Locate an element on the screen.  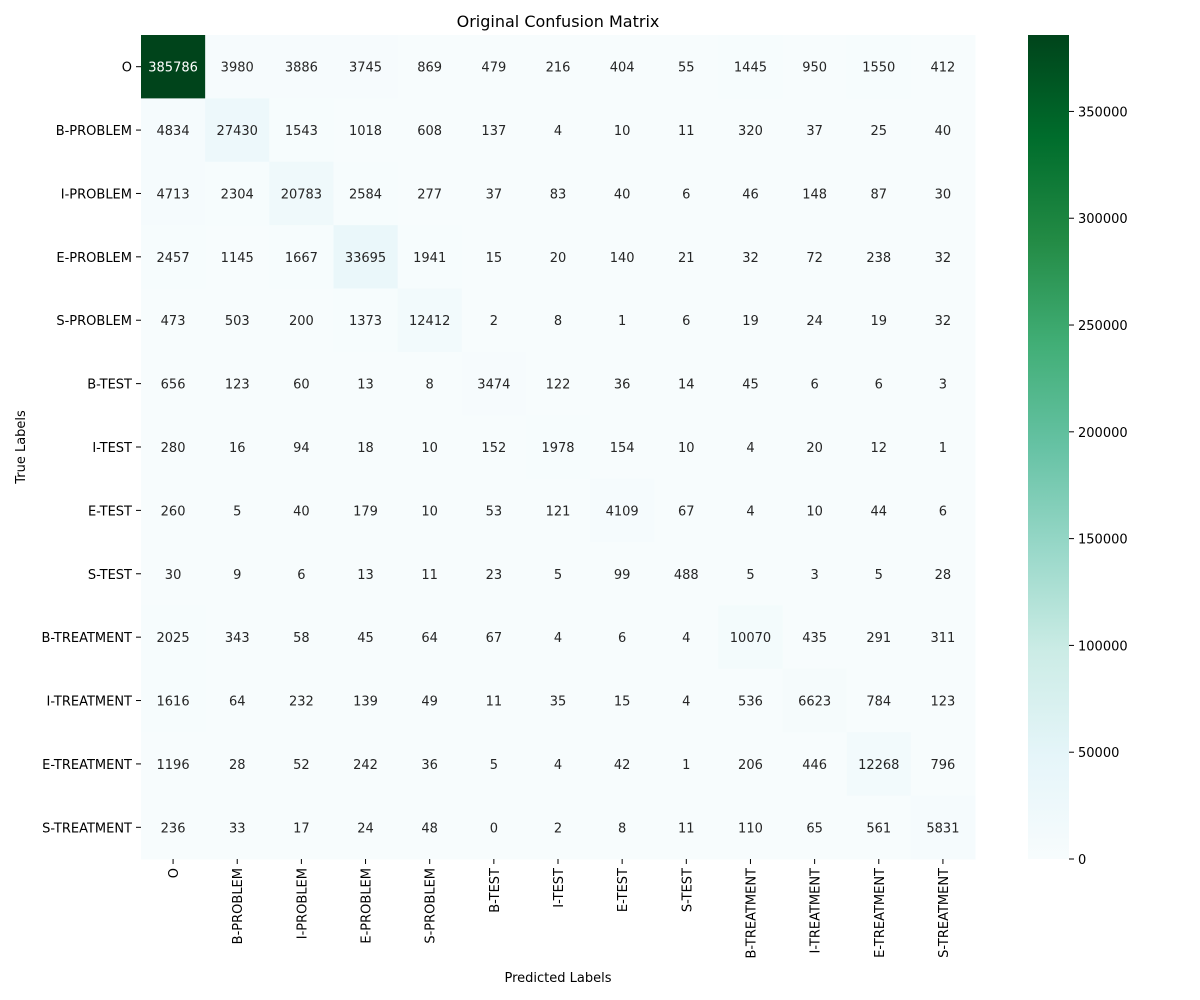
cell-value-label: 200 is located at coordinates (301, 321).